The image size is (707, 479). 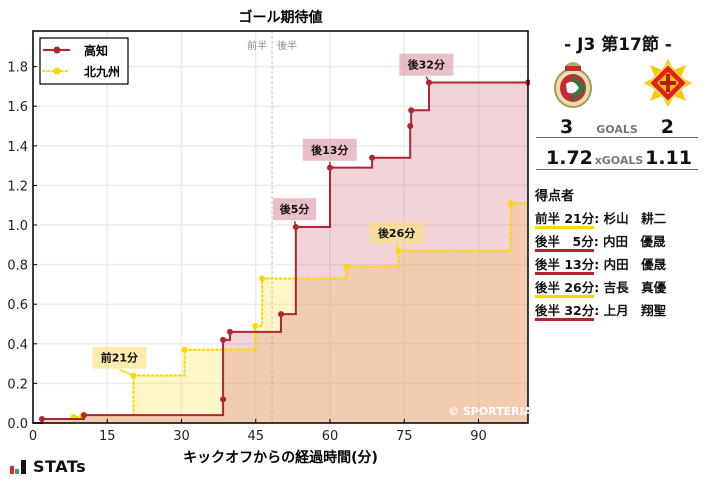 What do you see at coordinates (668, 158) in the screenshot?
I see `away-xgoals: 1.11` at bounding box center [668, 158].